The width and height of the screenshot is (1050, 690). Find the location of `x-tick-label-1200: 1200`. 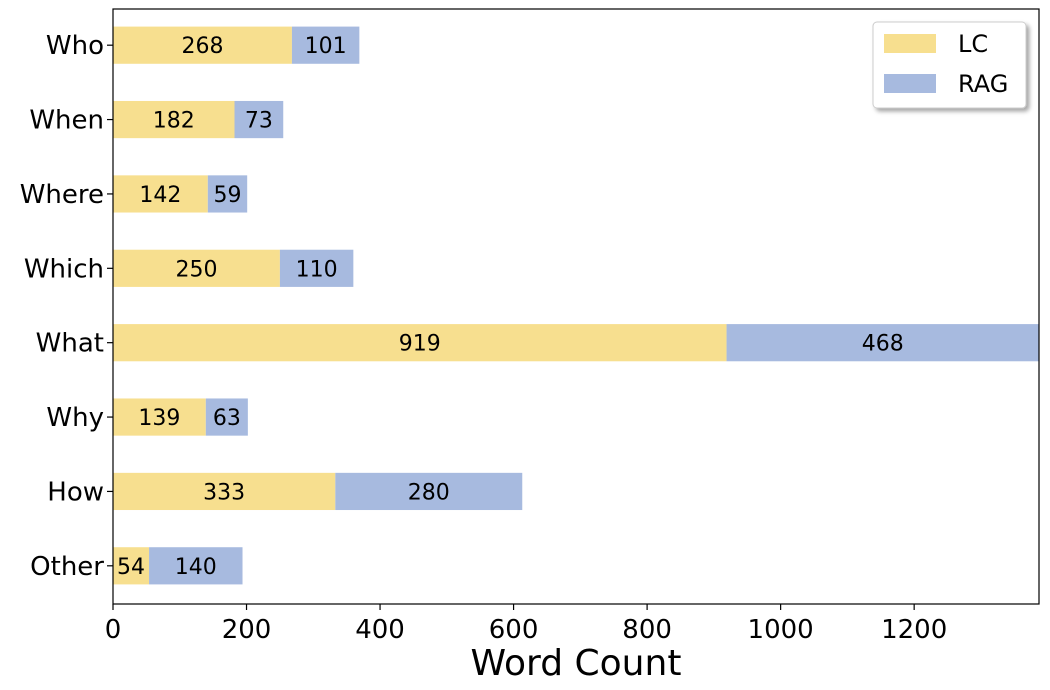

x-tick-label-1200: 1200 is located at coordinates (914, 630).